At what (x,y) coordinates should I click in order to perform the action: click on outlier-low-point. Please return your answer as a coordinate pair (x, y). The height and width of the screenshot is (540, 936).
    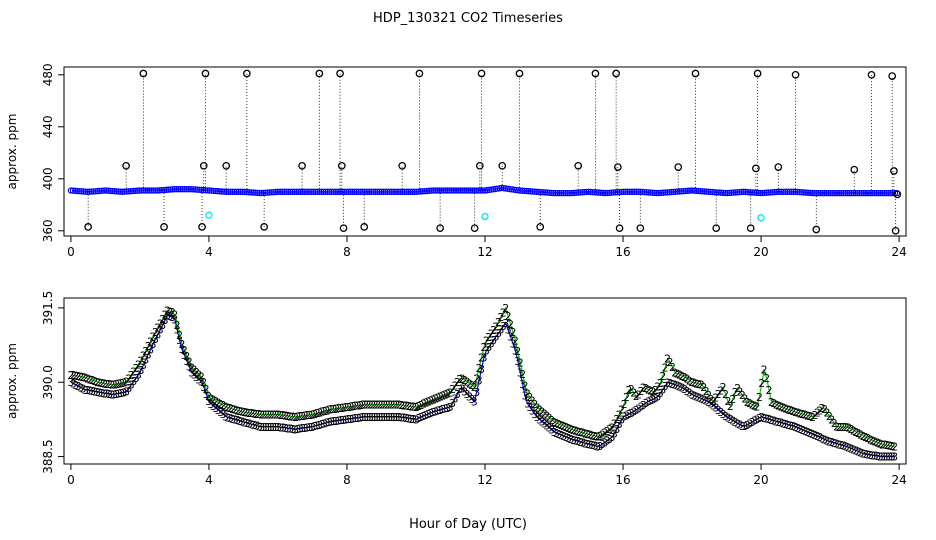
    Looking at the image, I should click on (88, 227).